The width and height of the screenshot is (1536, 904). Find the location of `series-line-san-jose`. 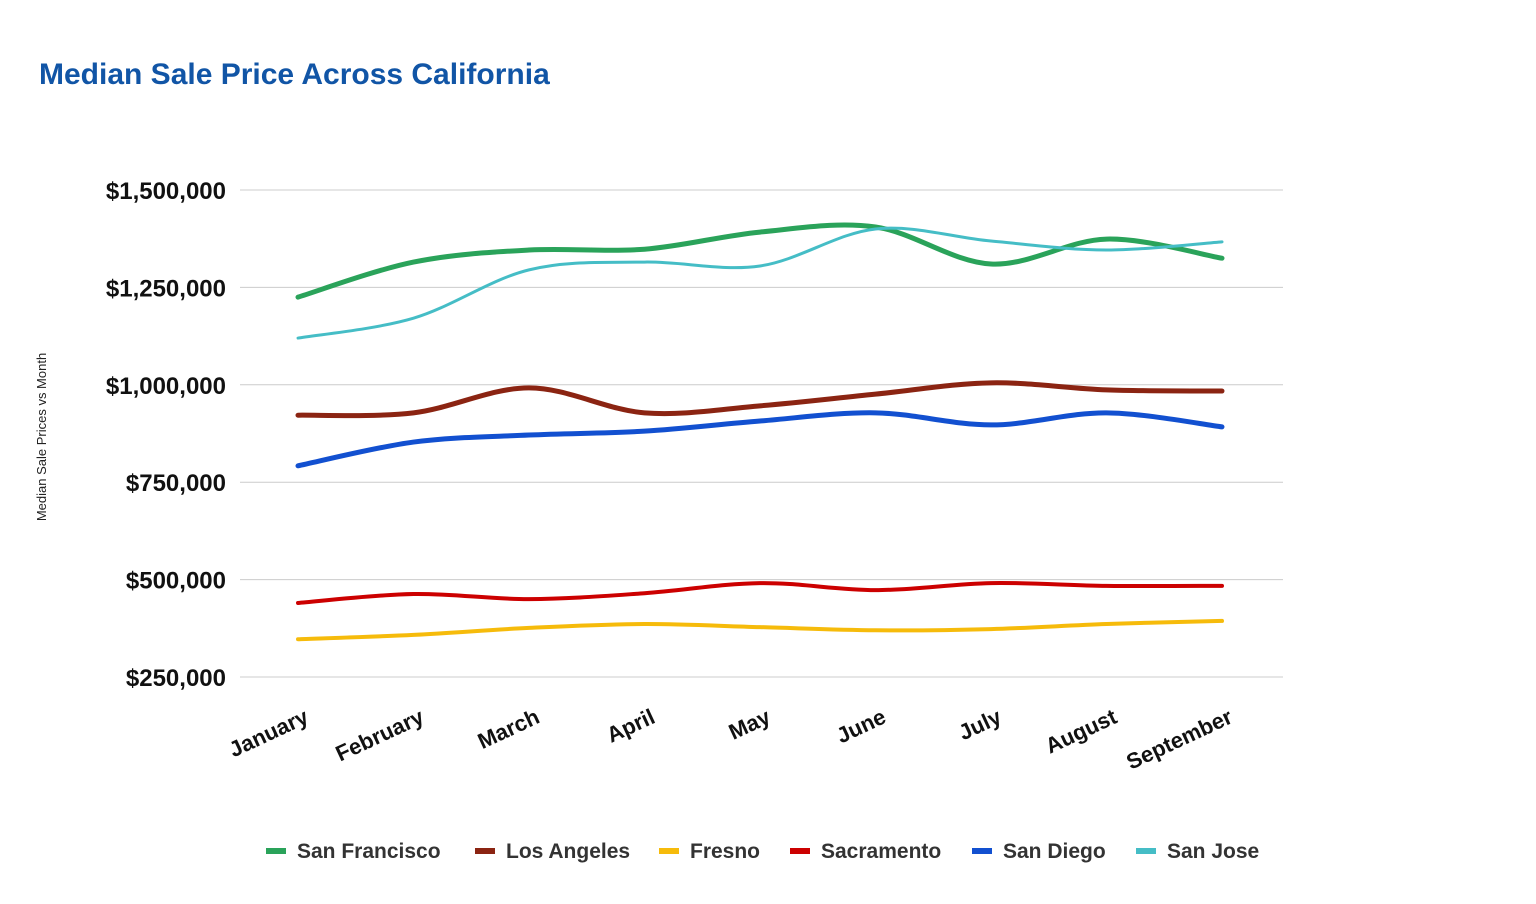

series-line-san-jose is located at coordinates (760, 283).